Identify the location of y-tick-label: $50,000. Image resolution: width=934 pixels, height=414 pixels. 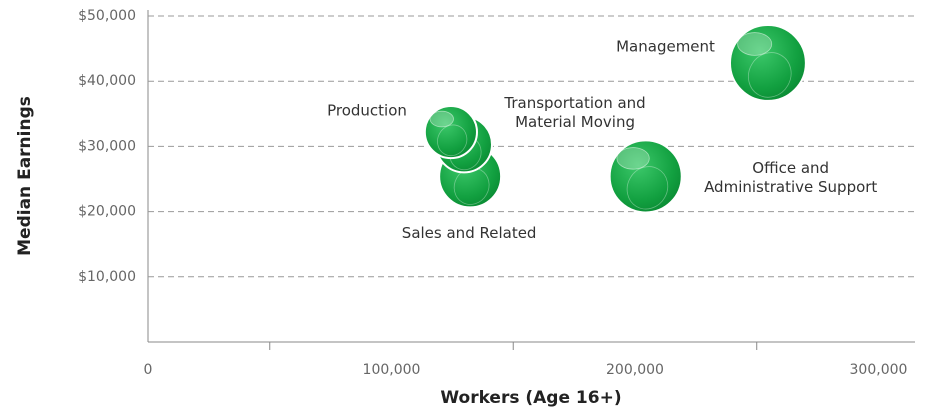
(107, 16).